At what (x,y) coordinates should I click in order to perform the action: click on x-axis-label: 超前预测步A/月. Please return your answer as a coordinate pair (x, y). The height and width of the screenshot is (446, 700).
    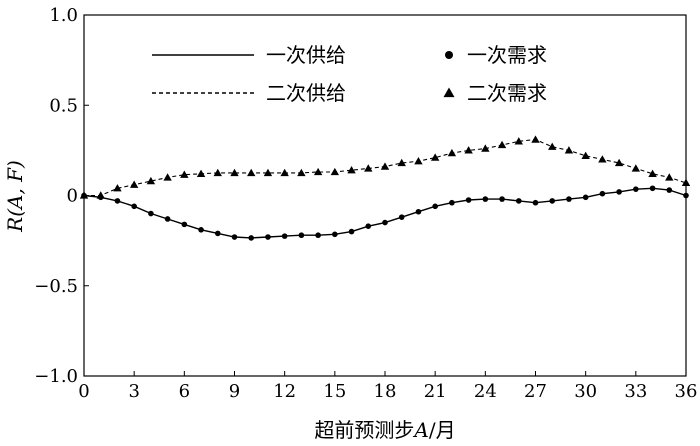
    Looking at the image, I should click on (384, 430).